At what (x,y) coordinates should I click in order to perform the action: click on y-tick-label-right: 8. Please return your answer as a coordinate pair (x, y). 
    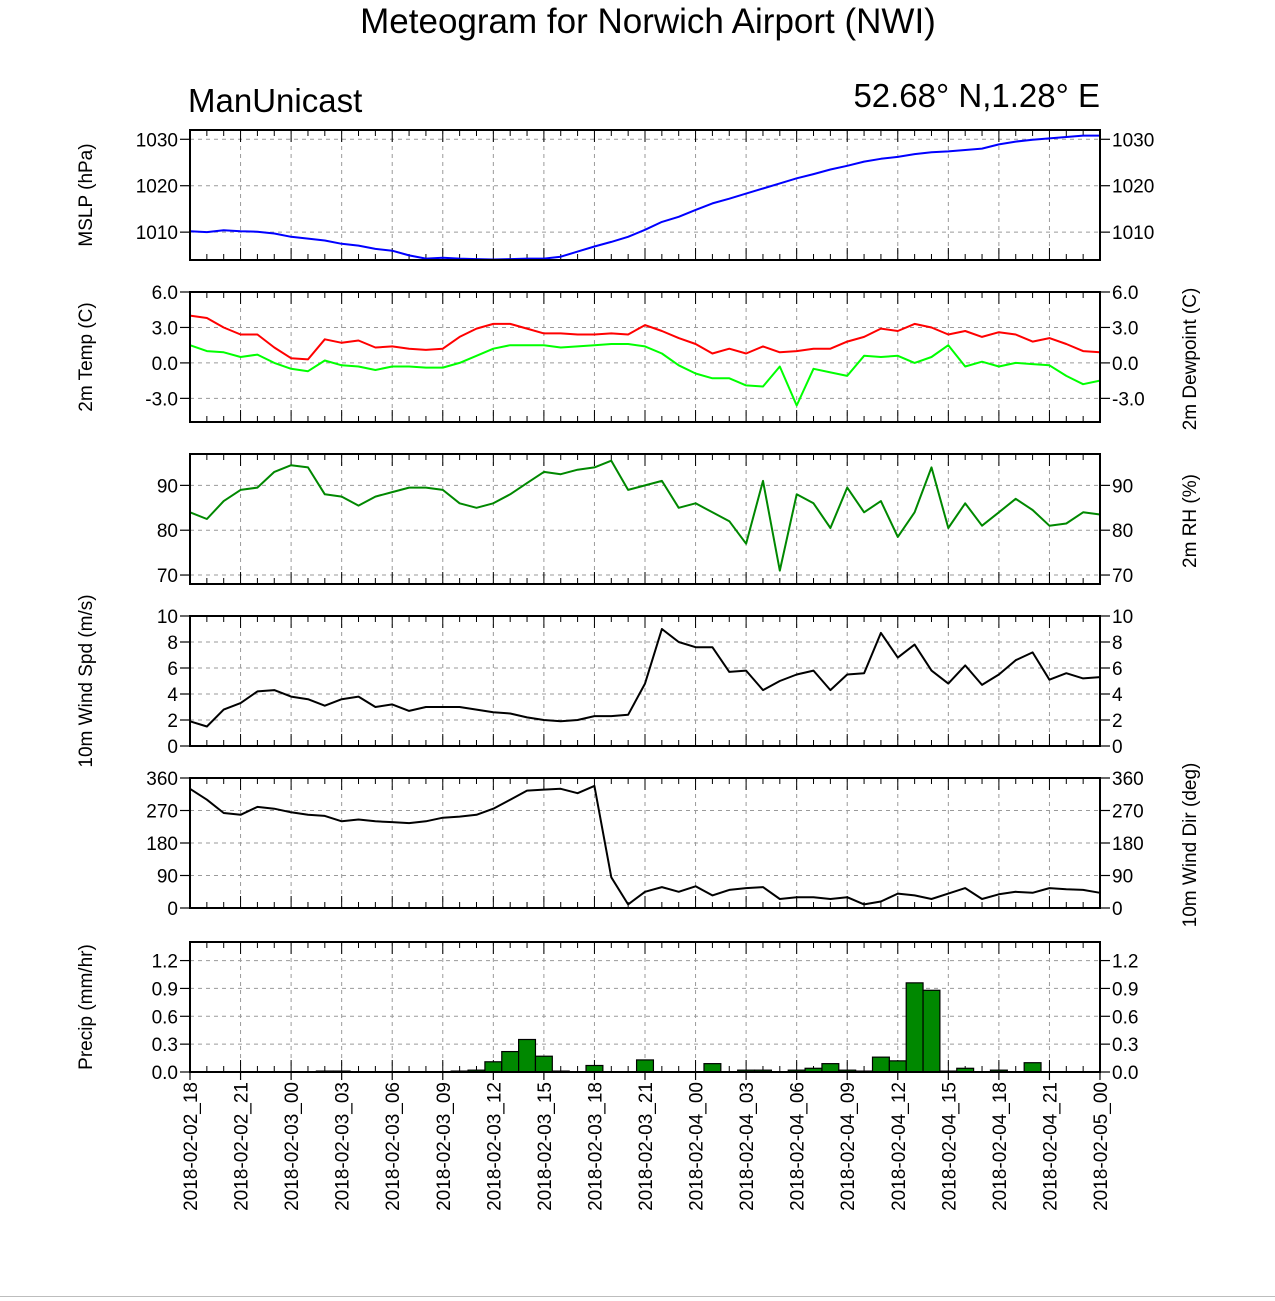
    Looking at the image, I should click on (1117, 643).